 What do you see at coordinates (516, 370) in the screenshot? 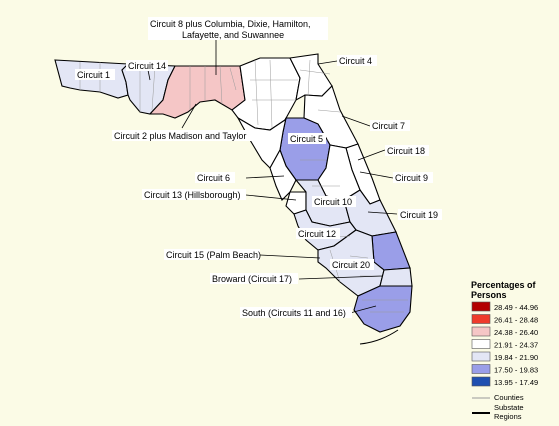
I see `legend-bin-label-5: 17.50 - 19.83` at bounding box center [516, 370].